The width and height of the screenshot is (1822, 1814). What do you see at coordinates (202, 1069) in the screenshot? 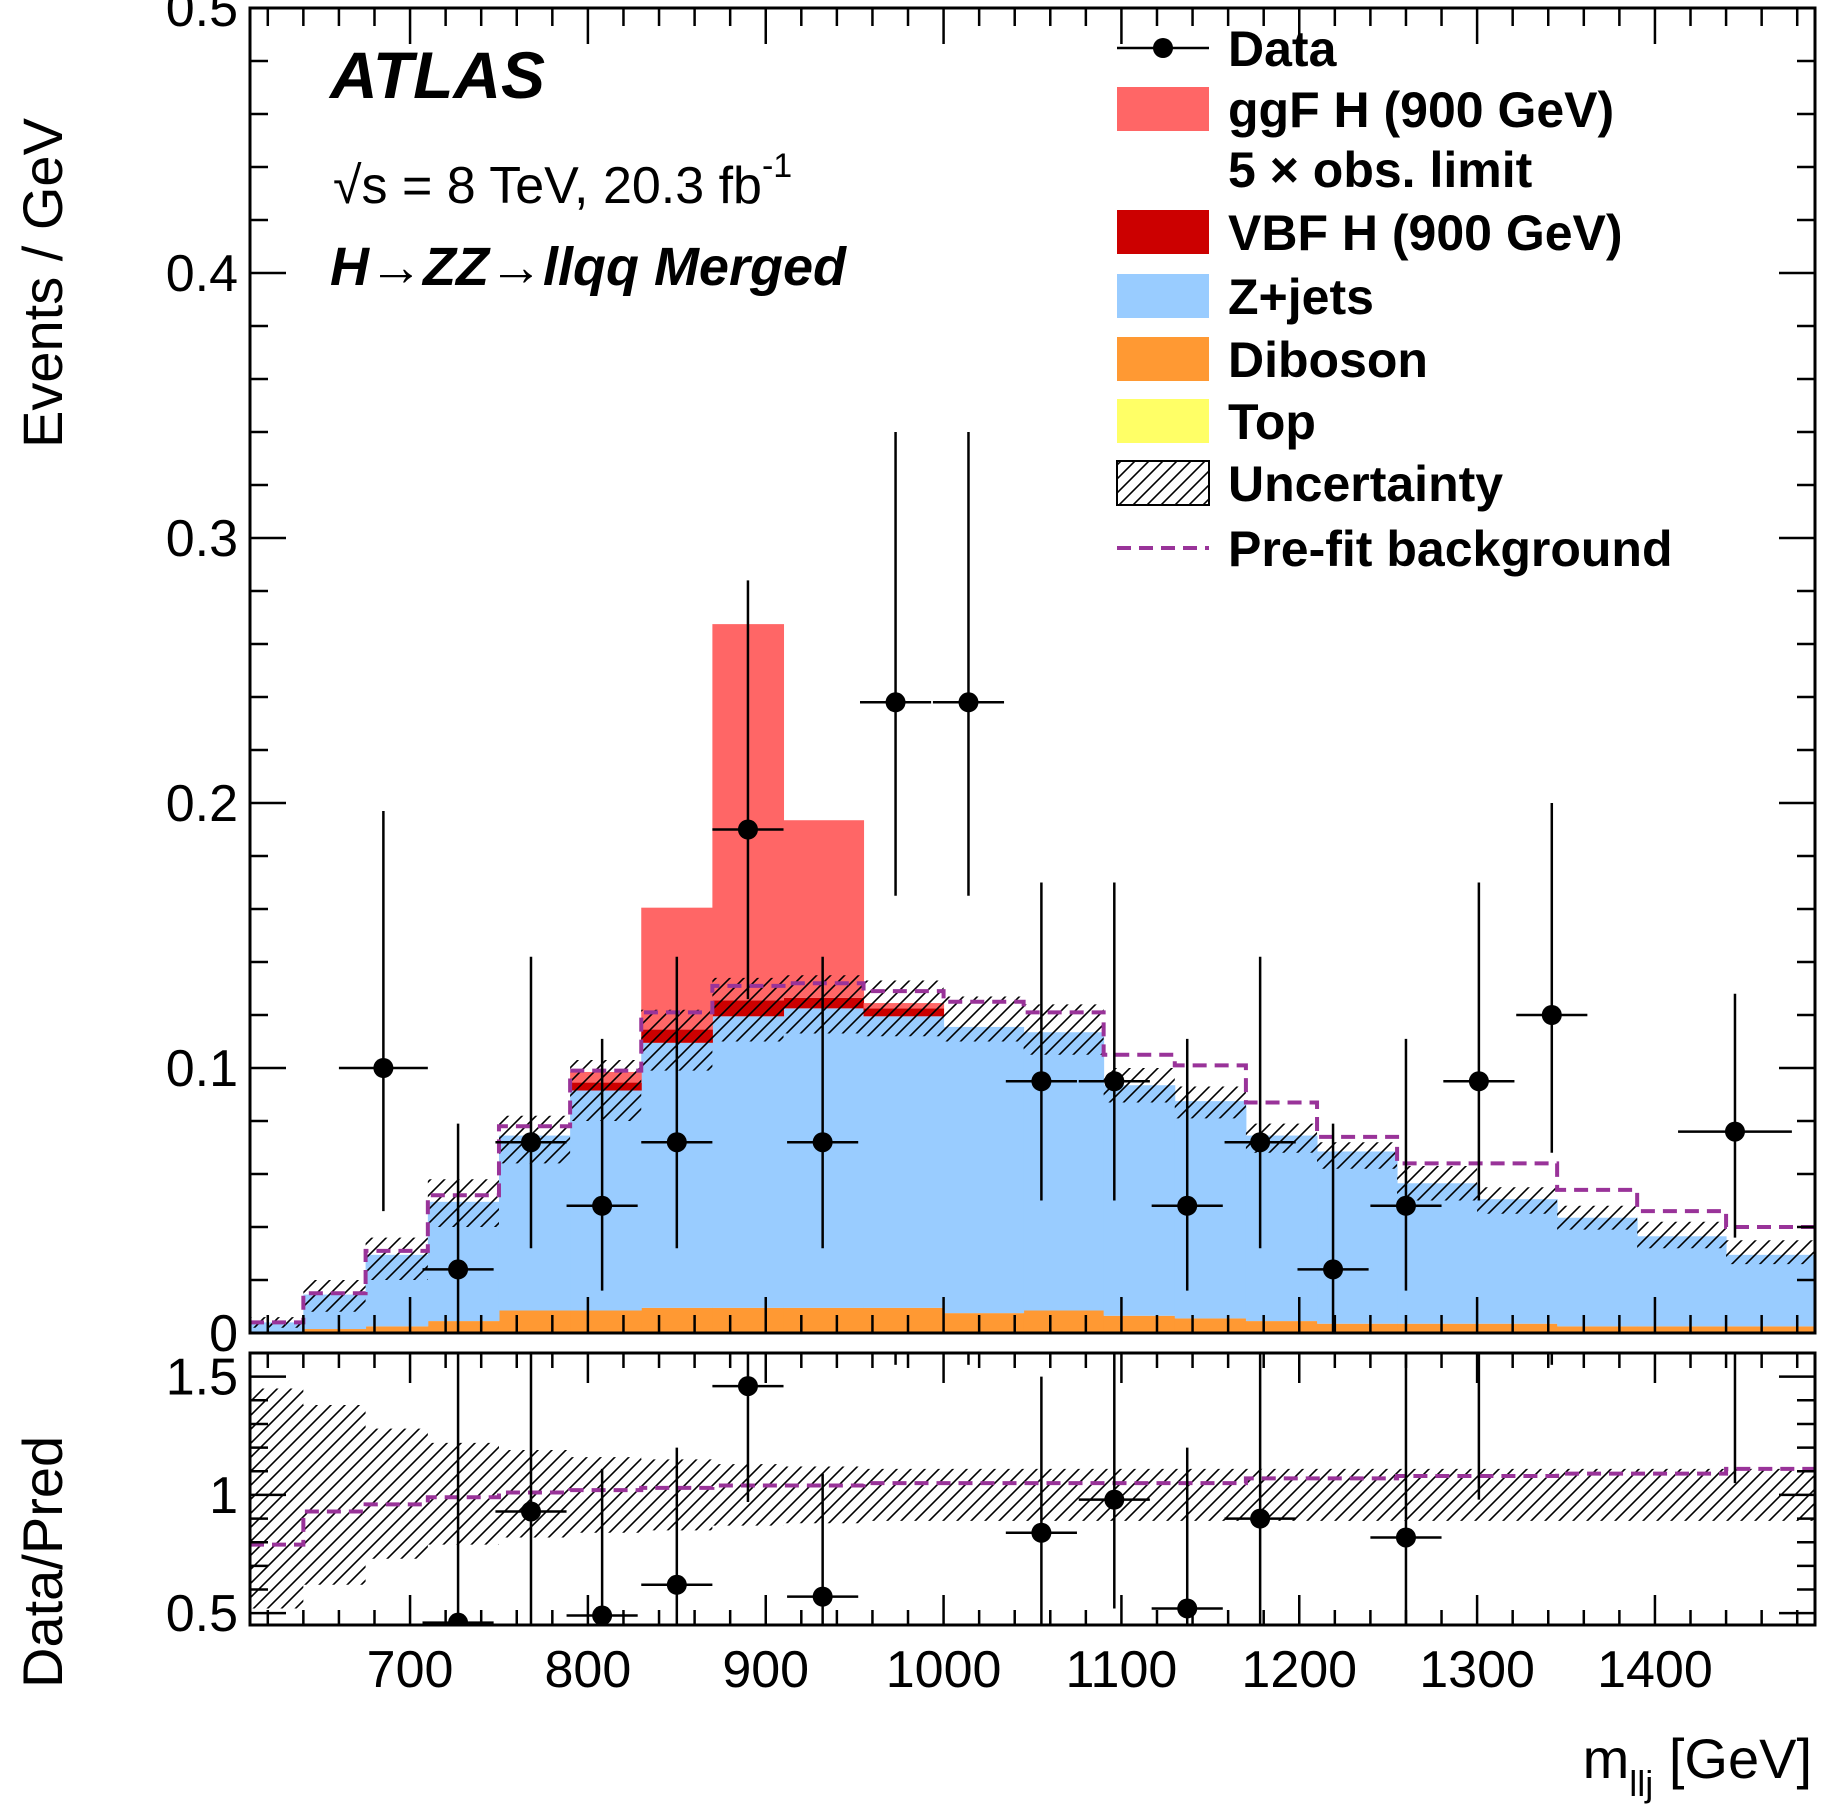
I see `y-tick-label-main: 0.1` at bounding box center [202, 1069].